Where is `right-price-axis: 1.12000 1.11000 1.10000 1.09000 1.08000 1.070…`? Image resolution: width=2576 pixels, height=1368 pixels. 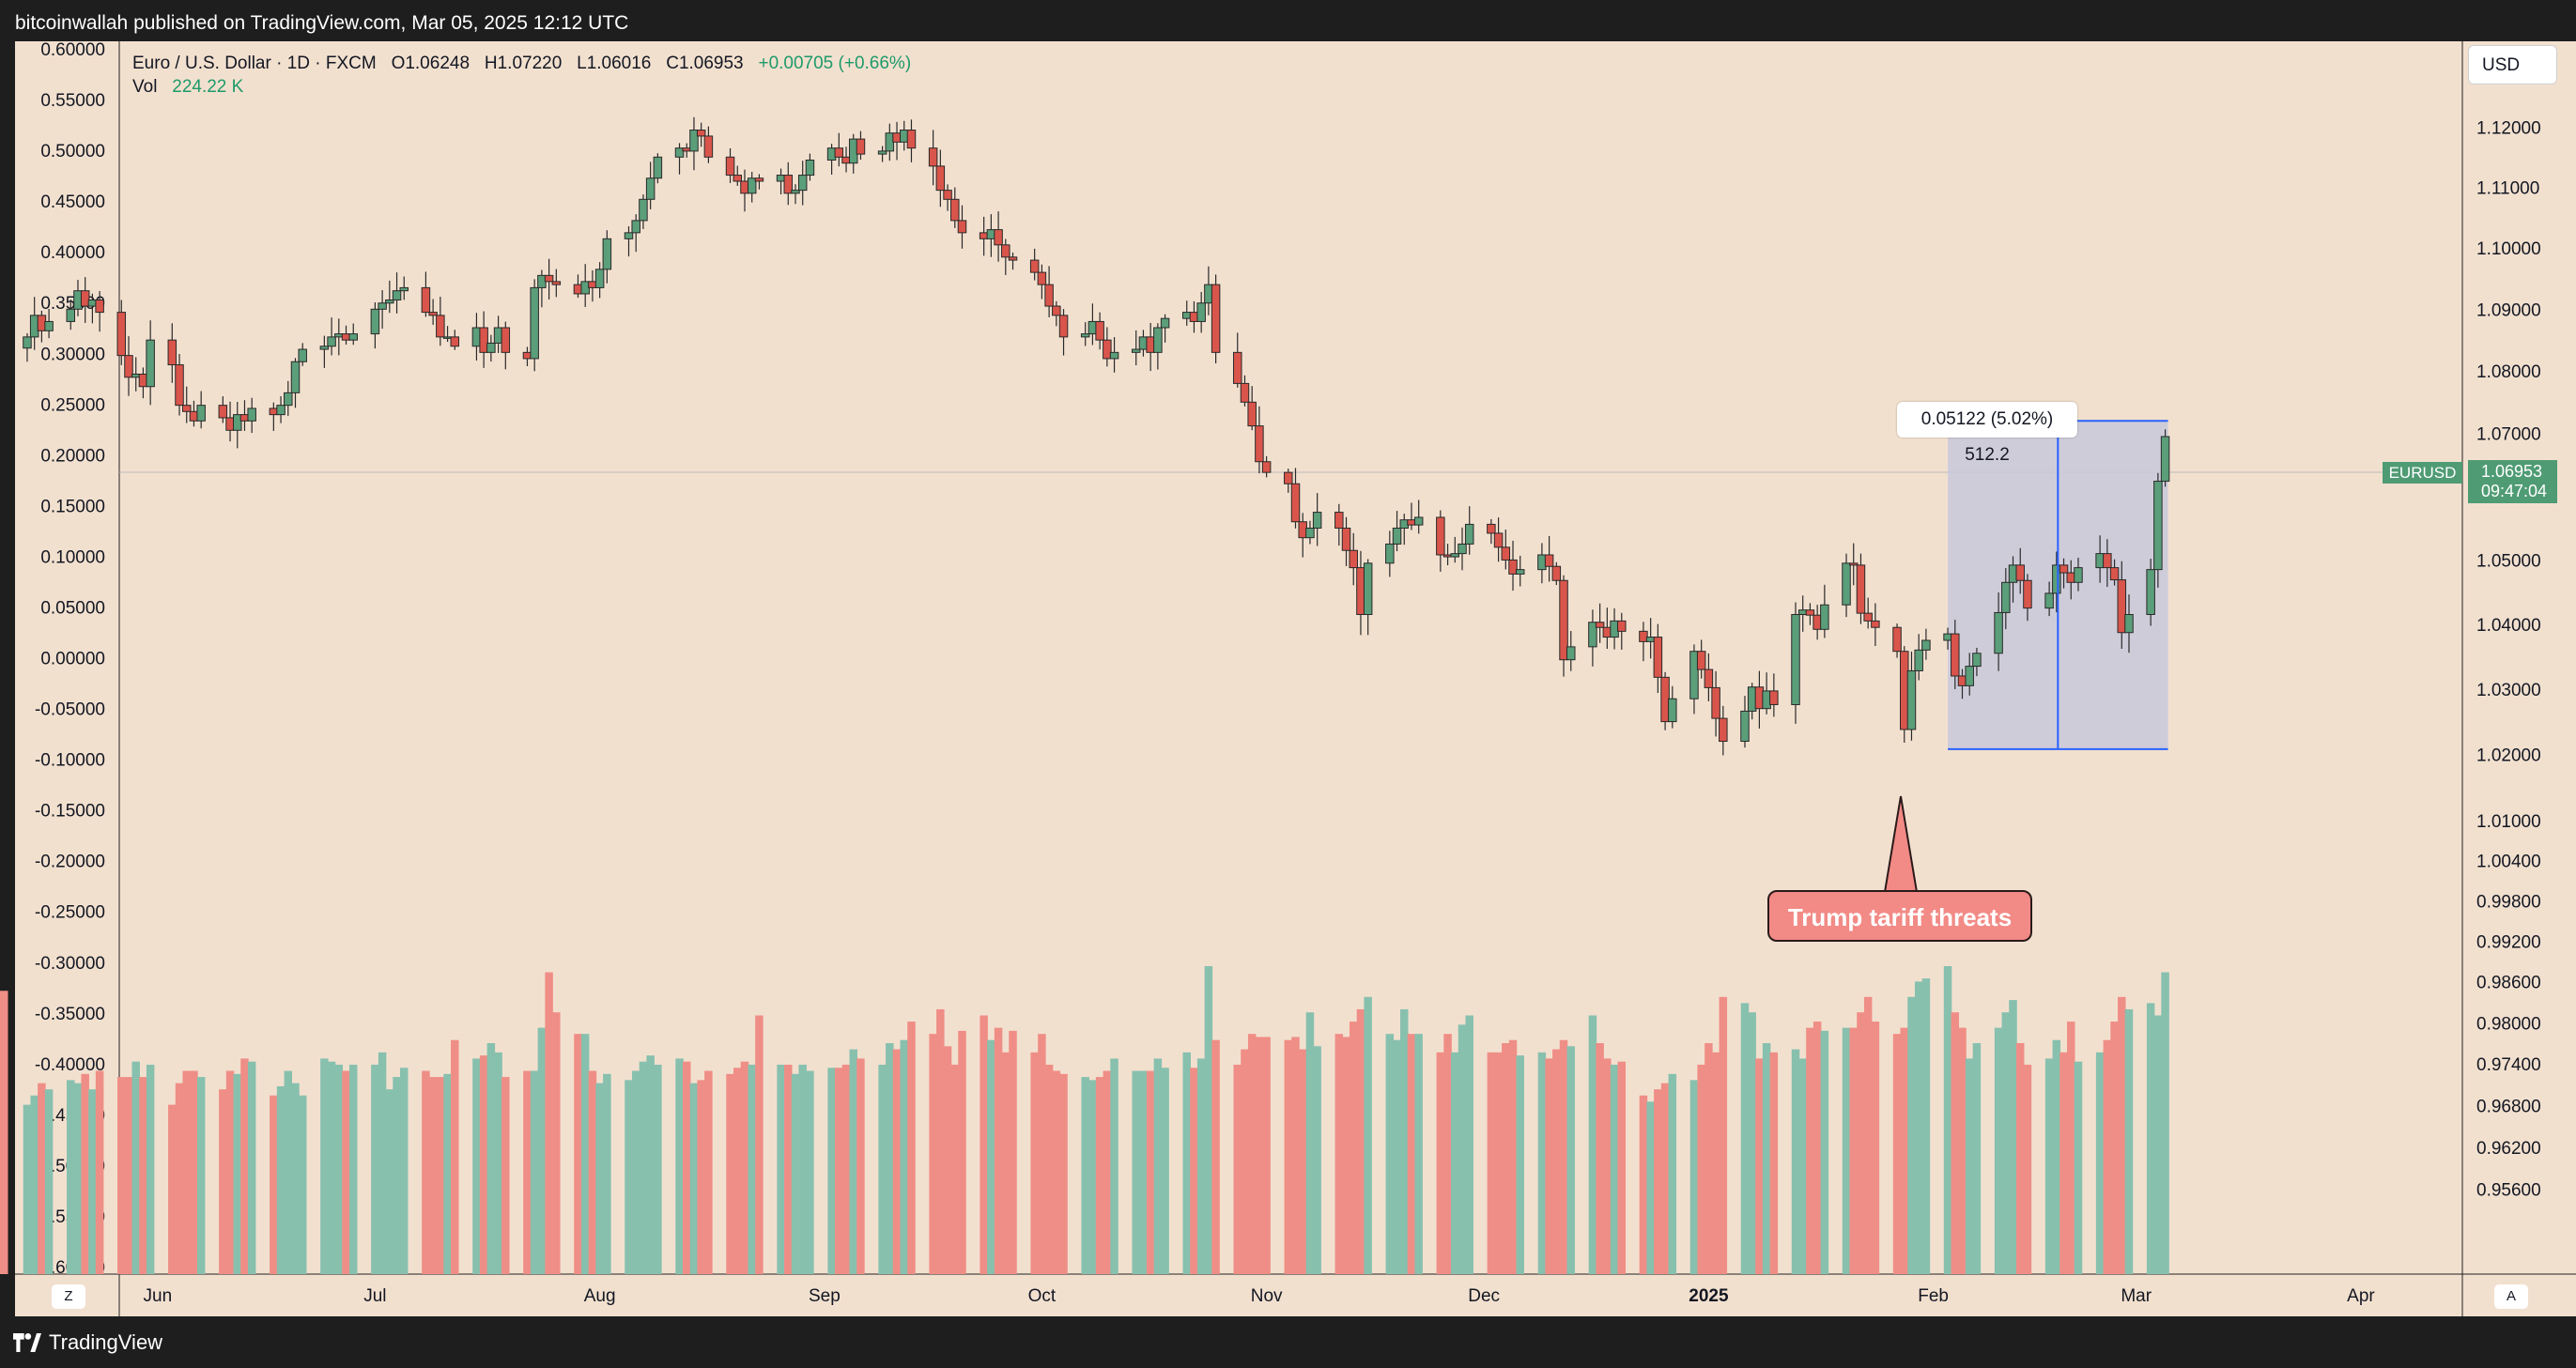 right-price-axis: 1.12000 1.11000 1.10000 1.09000 1.08000 1.070… is located at coordinates (2508, 659).